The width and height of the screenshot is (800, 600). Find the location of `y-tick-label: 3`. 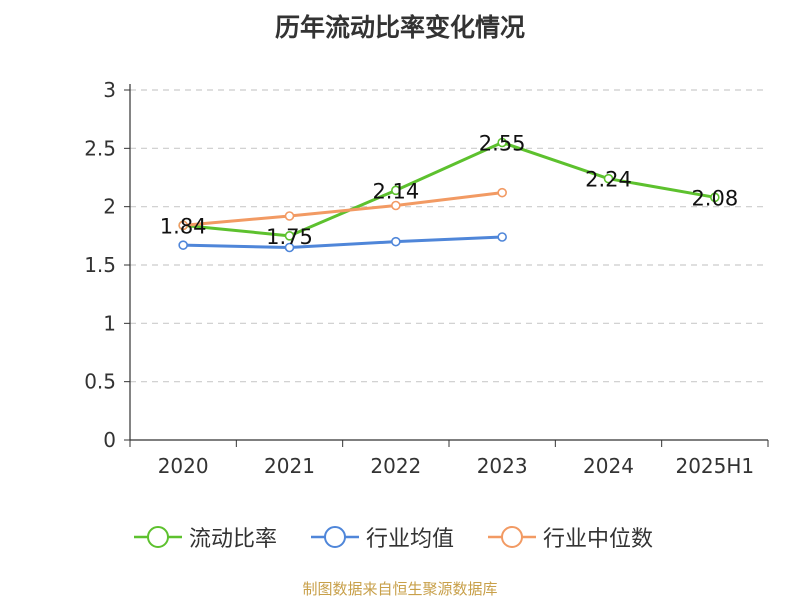

y-tick-label: 3 is located at coordinates (109, 90).